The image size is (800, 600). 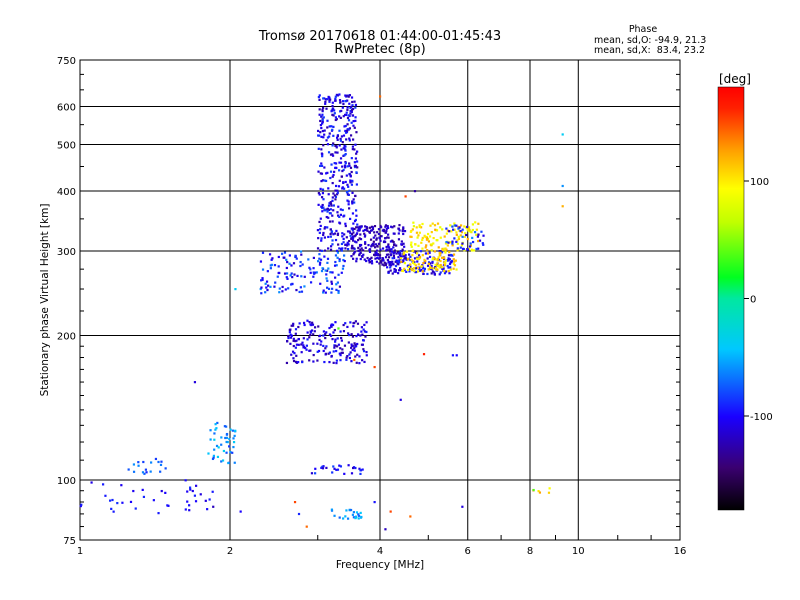 What do you see at coordinates (379, 49) in the screenshot?
I see `chart-subtitle: RwPretec (8p)` at bounding box center [379, 49].